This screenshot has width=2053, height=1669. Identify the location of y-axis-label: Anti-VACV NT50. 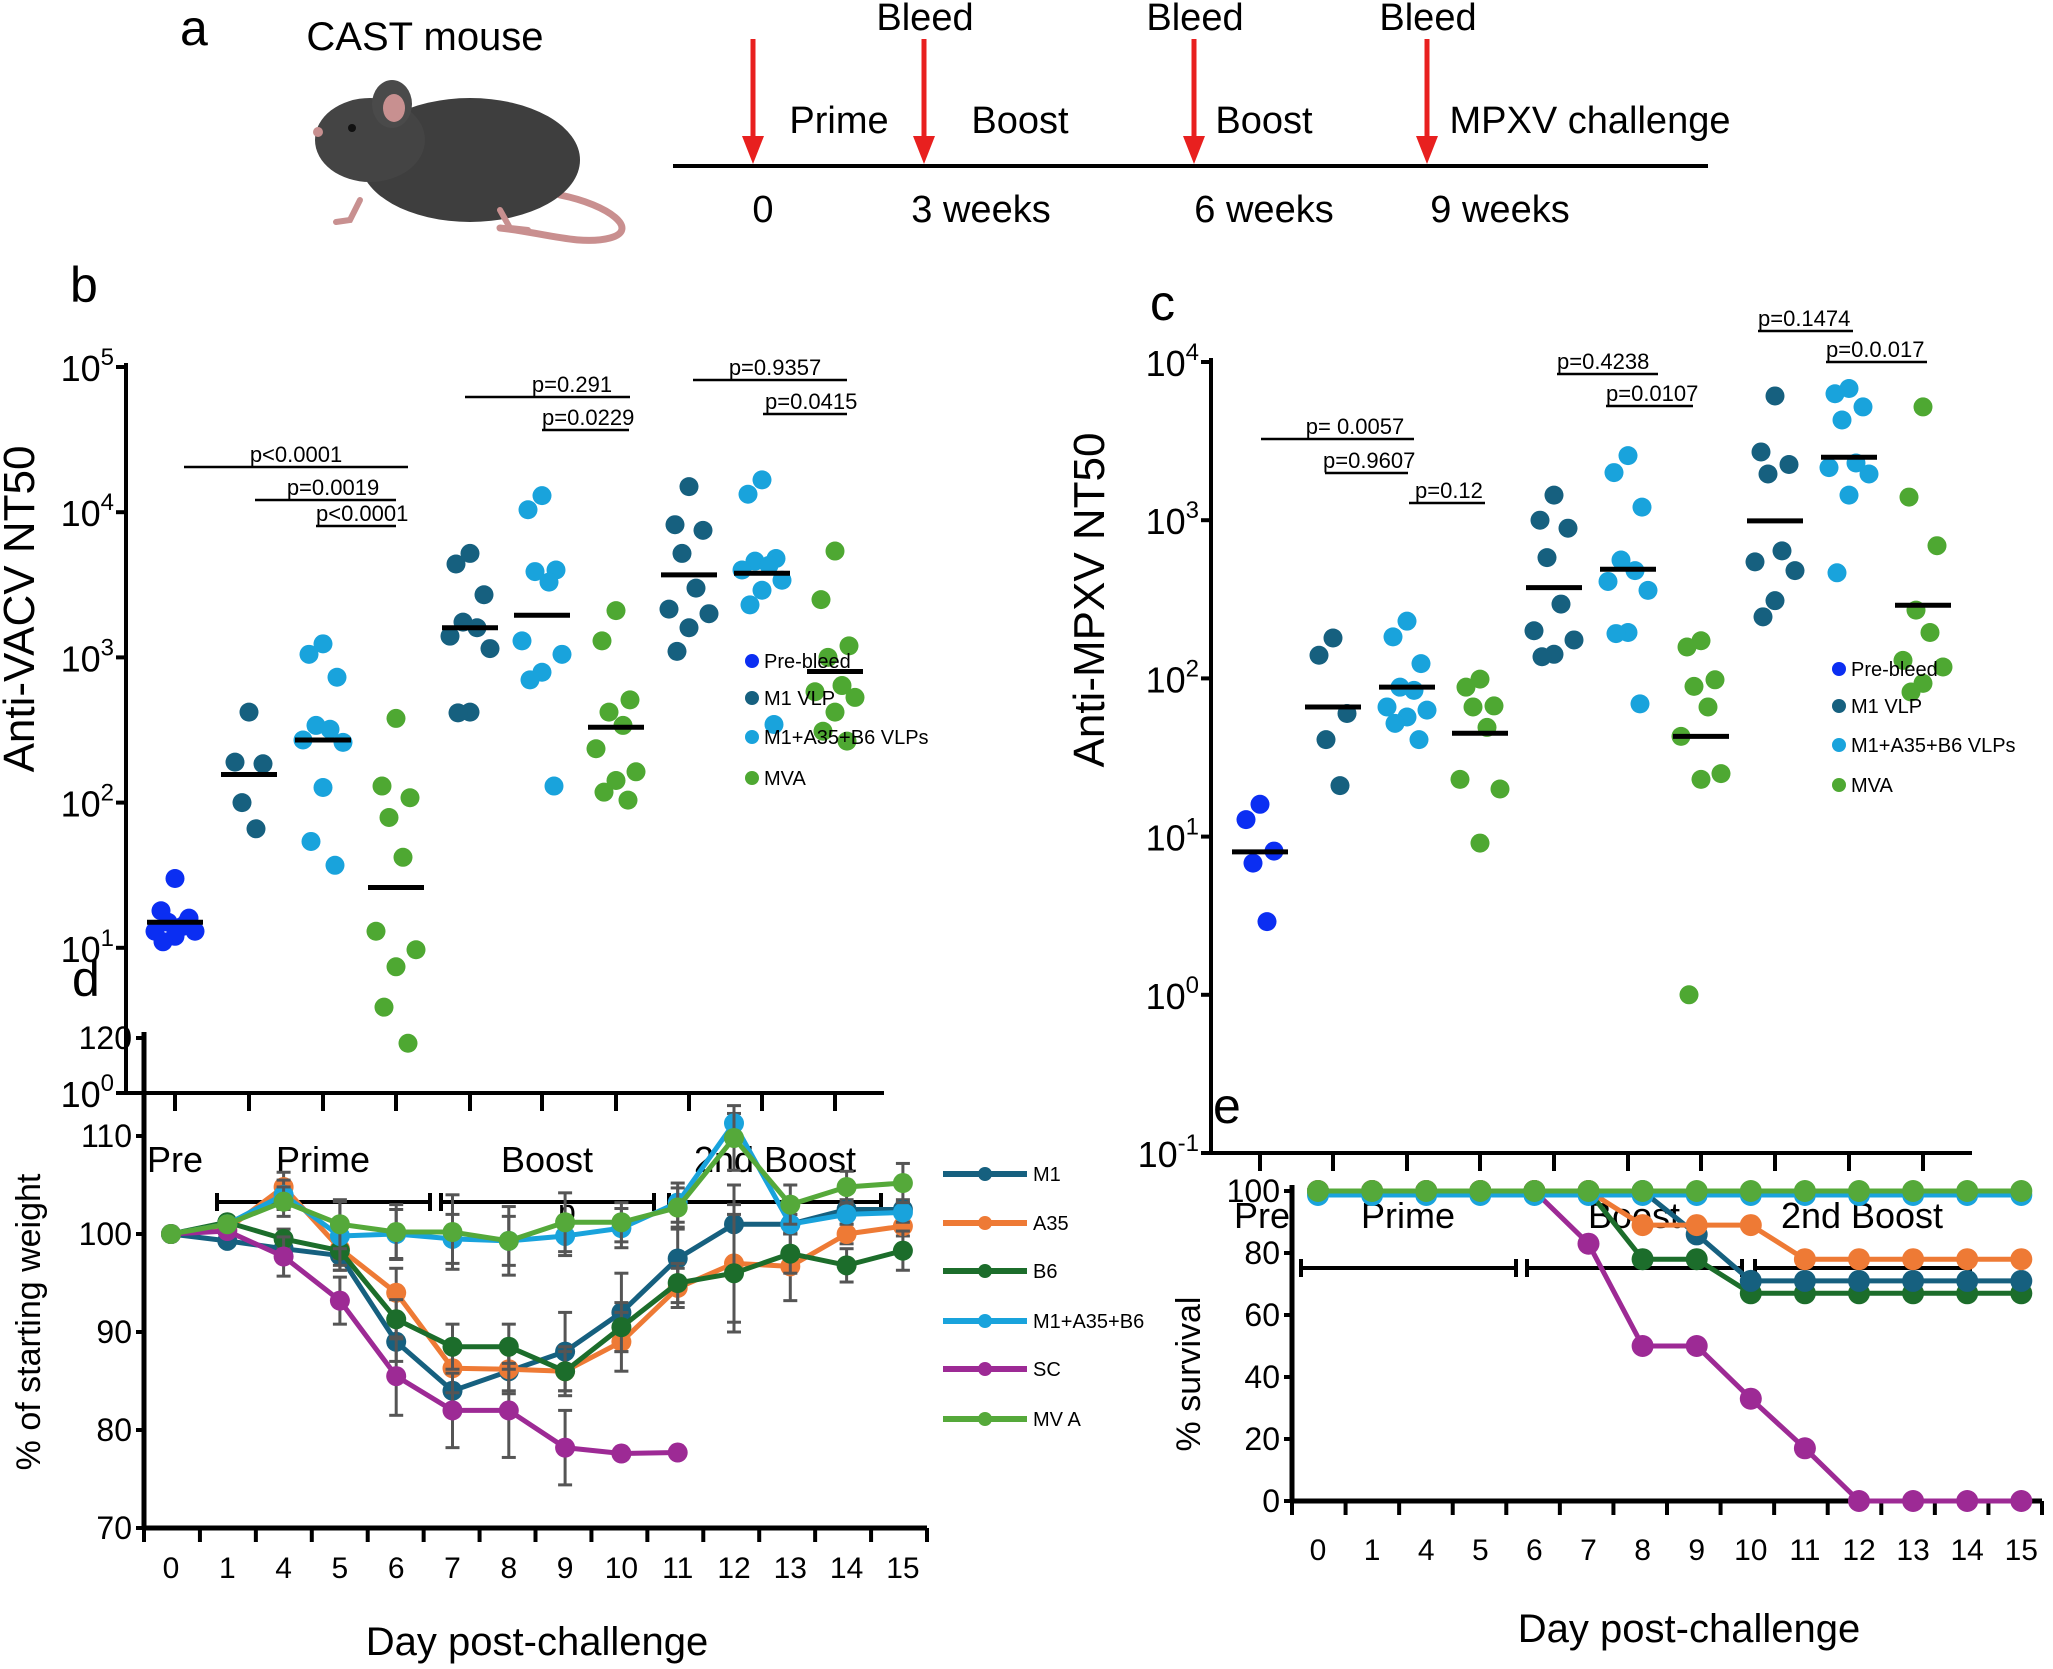
(22, 609).